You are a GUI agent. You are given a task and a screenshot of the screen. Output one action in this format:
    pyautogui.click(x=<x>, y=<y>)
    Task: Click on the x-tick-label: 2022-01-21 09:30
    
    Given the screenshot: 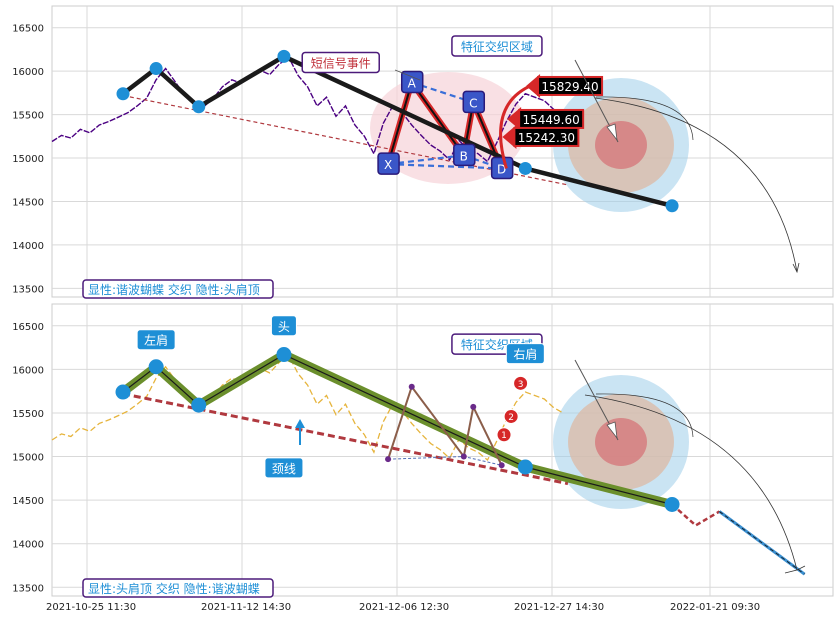 What is the action you would take?
    pyautogui.click(x=715, y=607)
    